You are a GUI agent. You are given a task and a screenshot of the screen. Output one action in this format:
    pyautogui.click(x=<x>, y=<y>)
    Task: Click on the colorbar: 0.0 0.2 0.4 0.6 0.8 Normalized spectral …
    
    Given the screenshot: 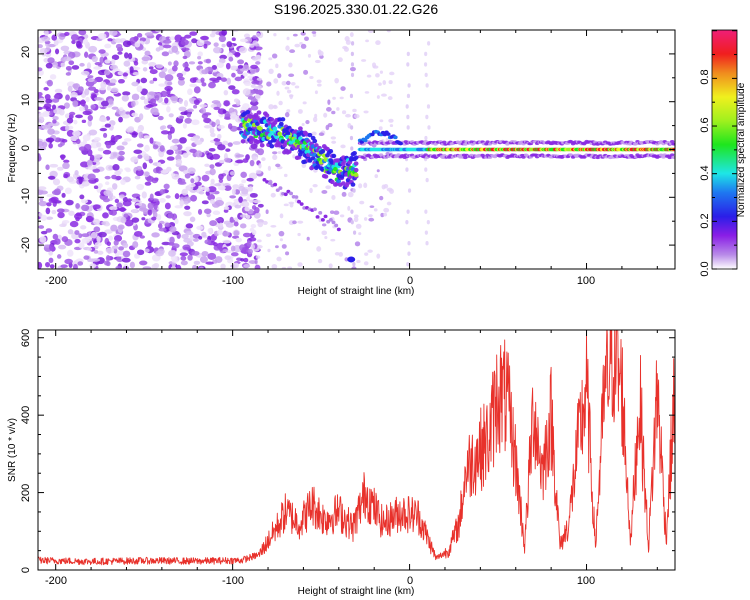 What is the action you would take?
    pyautogui.click(x=723, y=153)
    